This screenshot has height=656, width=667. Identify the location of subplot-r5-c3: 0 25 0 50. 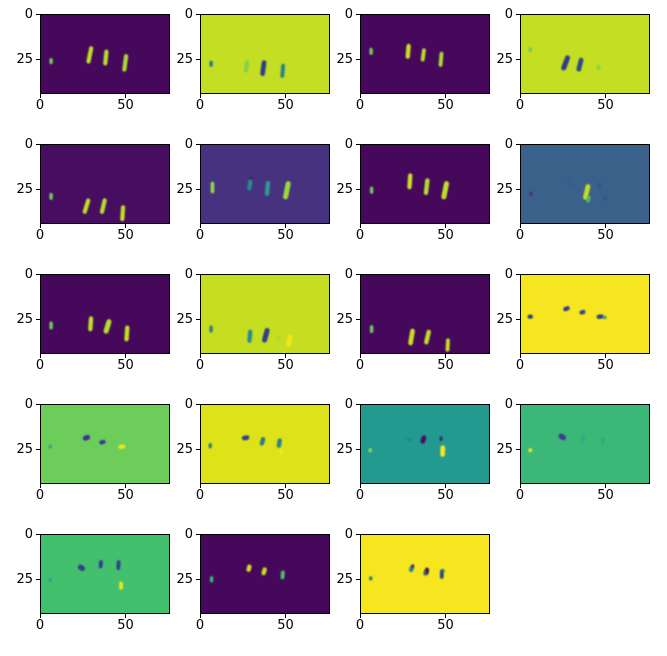
(413, 580).